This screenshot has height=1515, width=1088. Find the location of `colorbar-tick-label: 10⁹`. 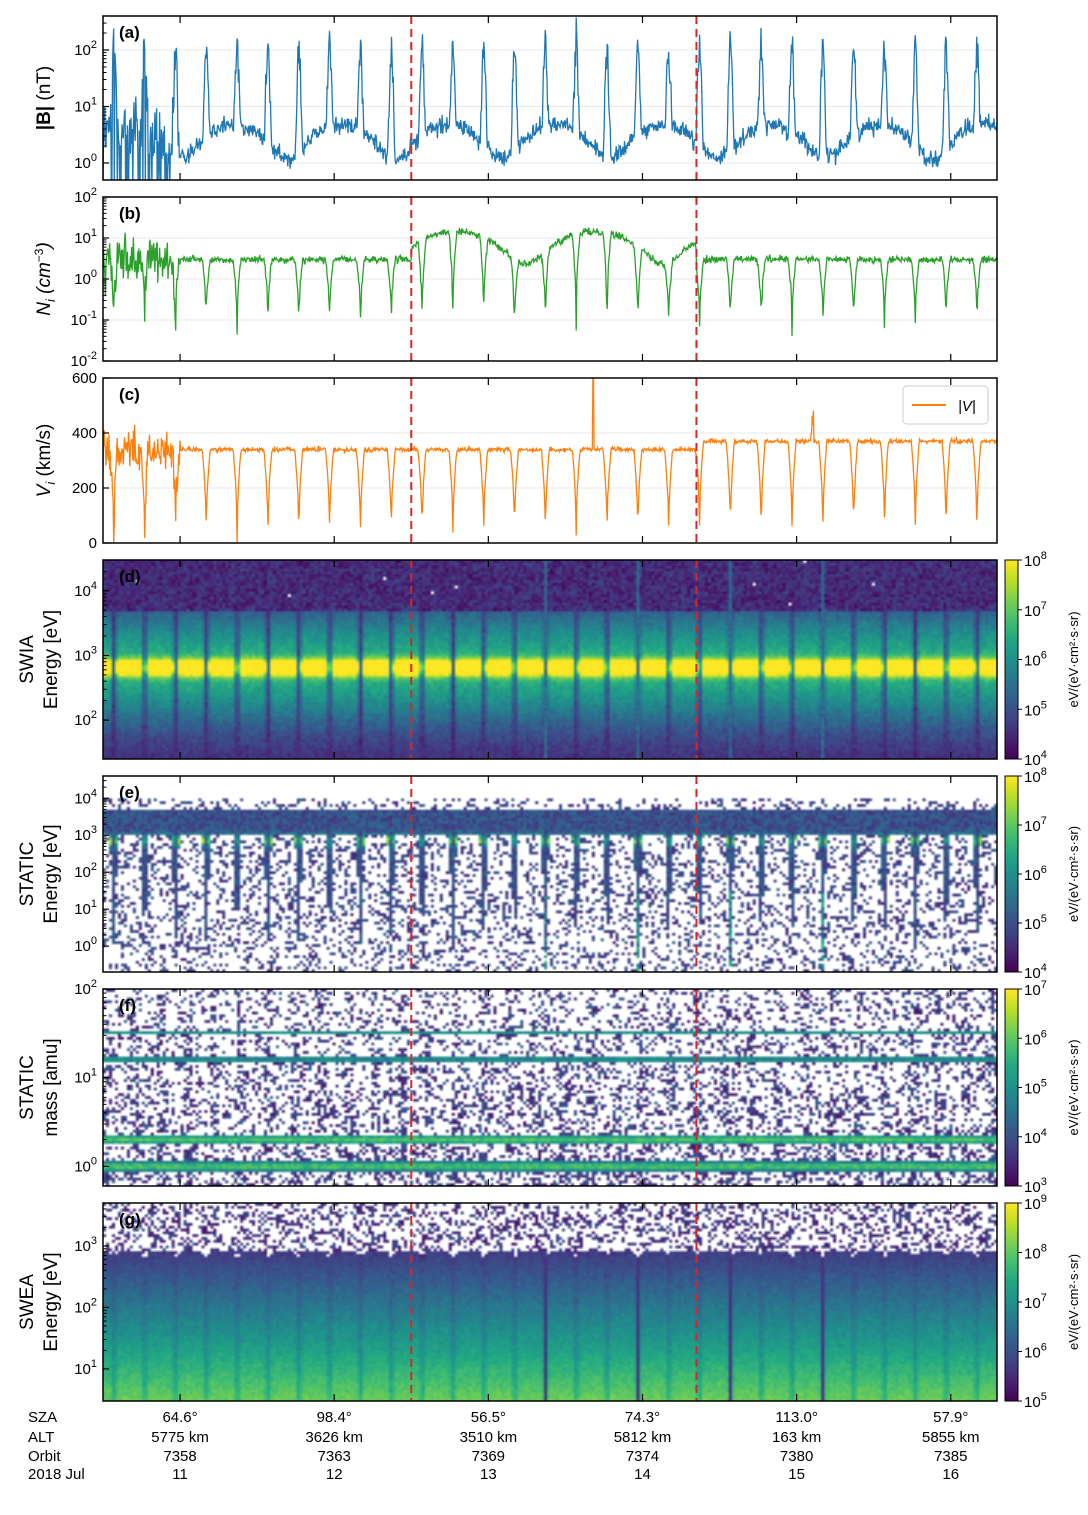

colorbar-tick-label: 10⁹ is located at coordinates (1035, 1203).